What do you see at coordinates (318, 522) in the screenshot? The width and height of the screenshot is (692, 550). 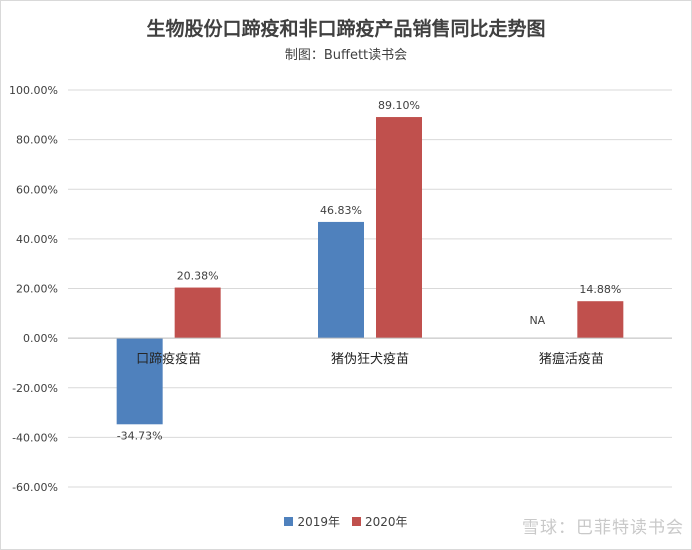 I see `legend-label-2019: 2019年` at bounding box center [318, 522].